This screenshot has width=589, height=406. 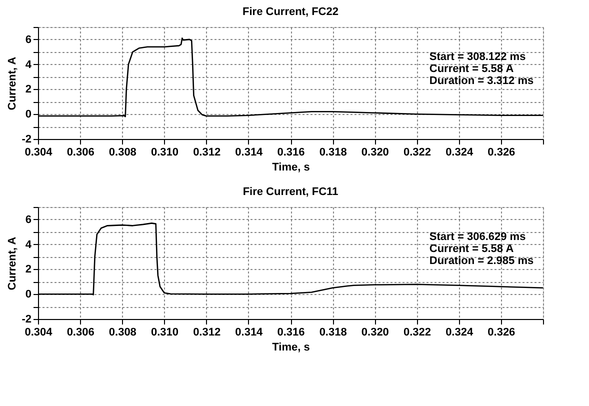 I want to click on annotation: Start = 308.122 ms, so click(x=477, y=57).